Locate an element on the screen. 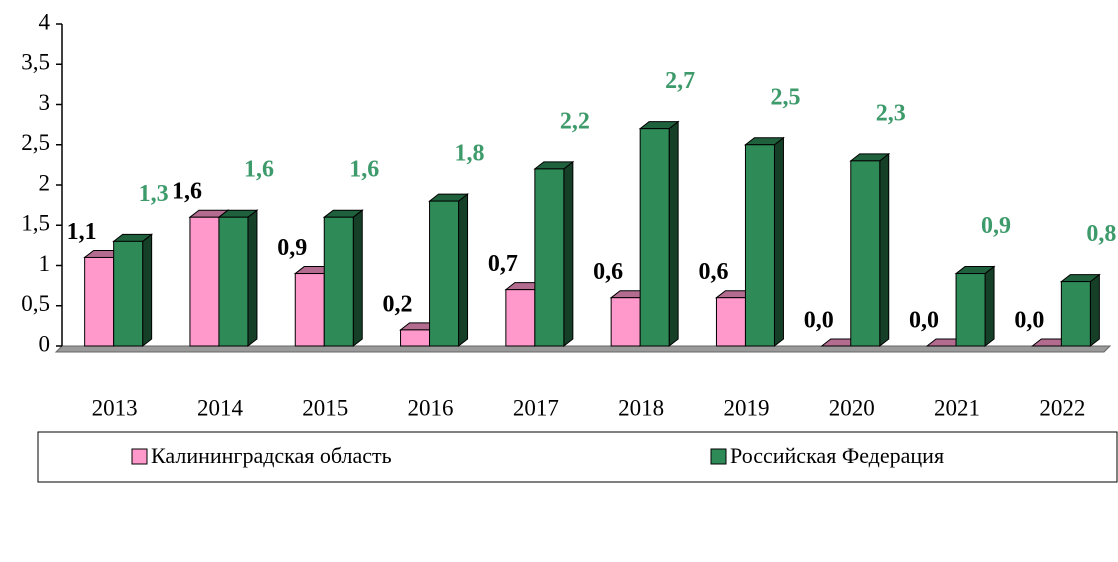 The image size is (1118, 562). value-label: 0,8 is located at coordinates (1101, 234).